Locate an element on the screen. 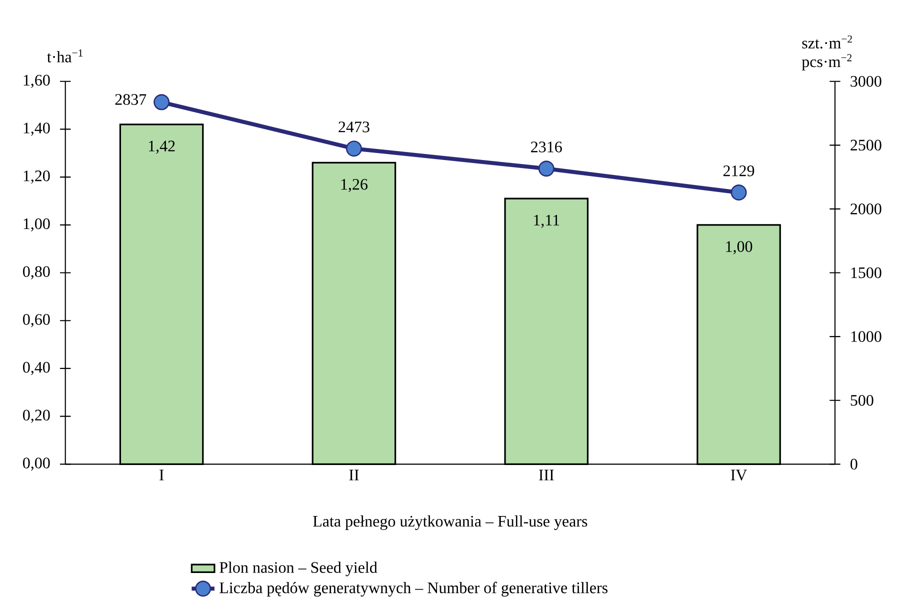 The width and height of the screenshot is (903, 606). y2-tick-label: 2500 is located at coordinates (866, 145).